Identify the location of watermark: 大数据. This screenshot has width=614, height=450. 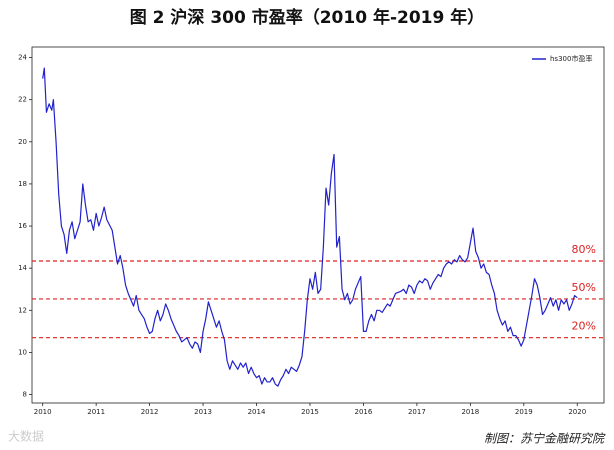
(26, 436).